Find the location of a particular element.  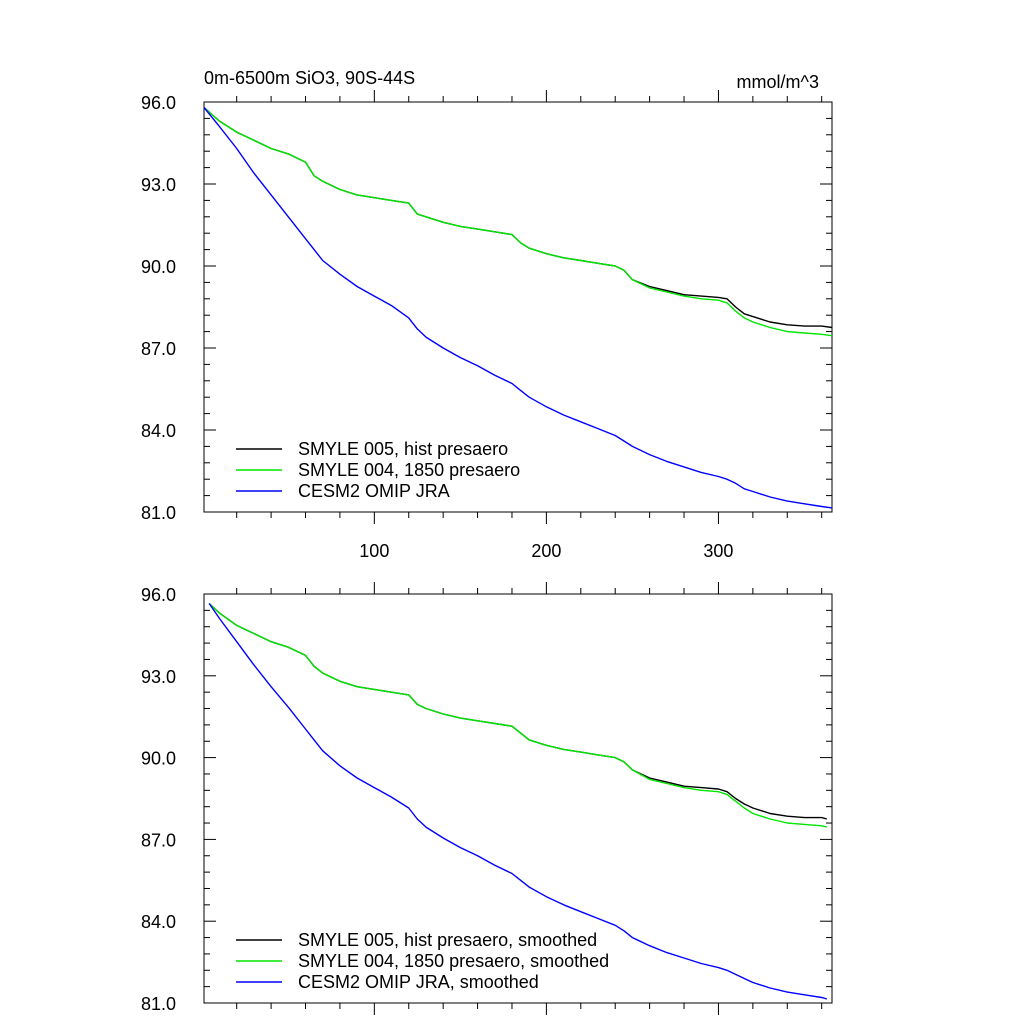

legend-label: CESM2 OMIP JRA is located at coordinates (374, 491).